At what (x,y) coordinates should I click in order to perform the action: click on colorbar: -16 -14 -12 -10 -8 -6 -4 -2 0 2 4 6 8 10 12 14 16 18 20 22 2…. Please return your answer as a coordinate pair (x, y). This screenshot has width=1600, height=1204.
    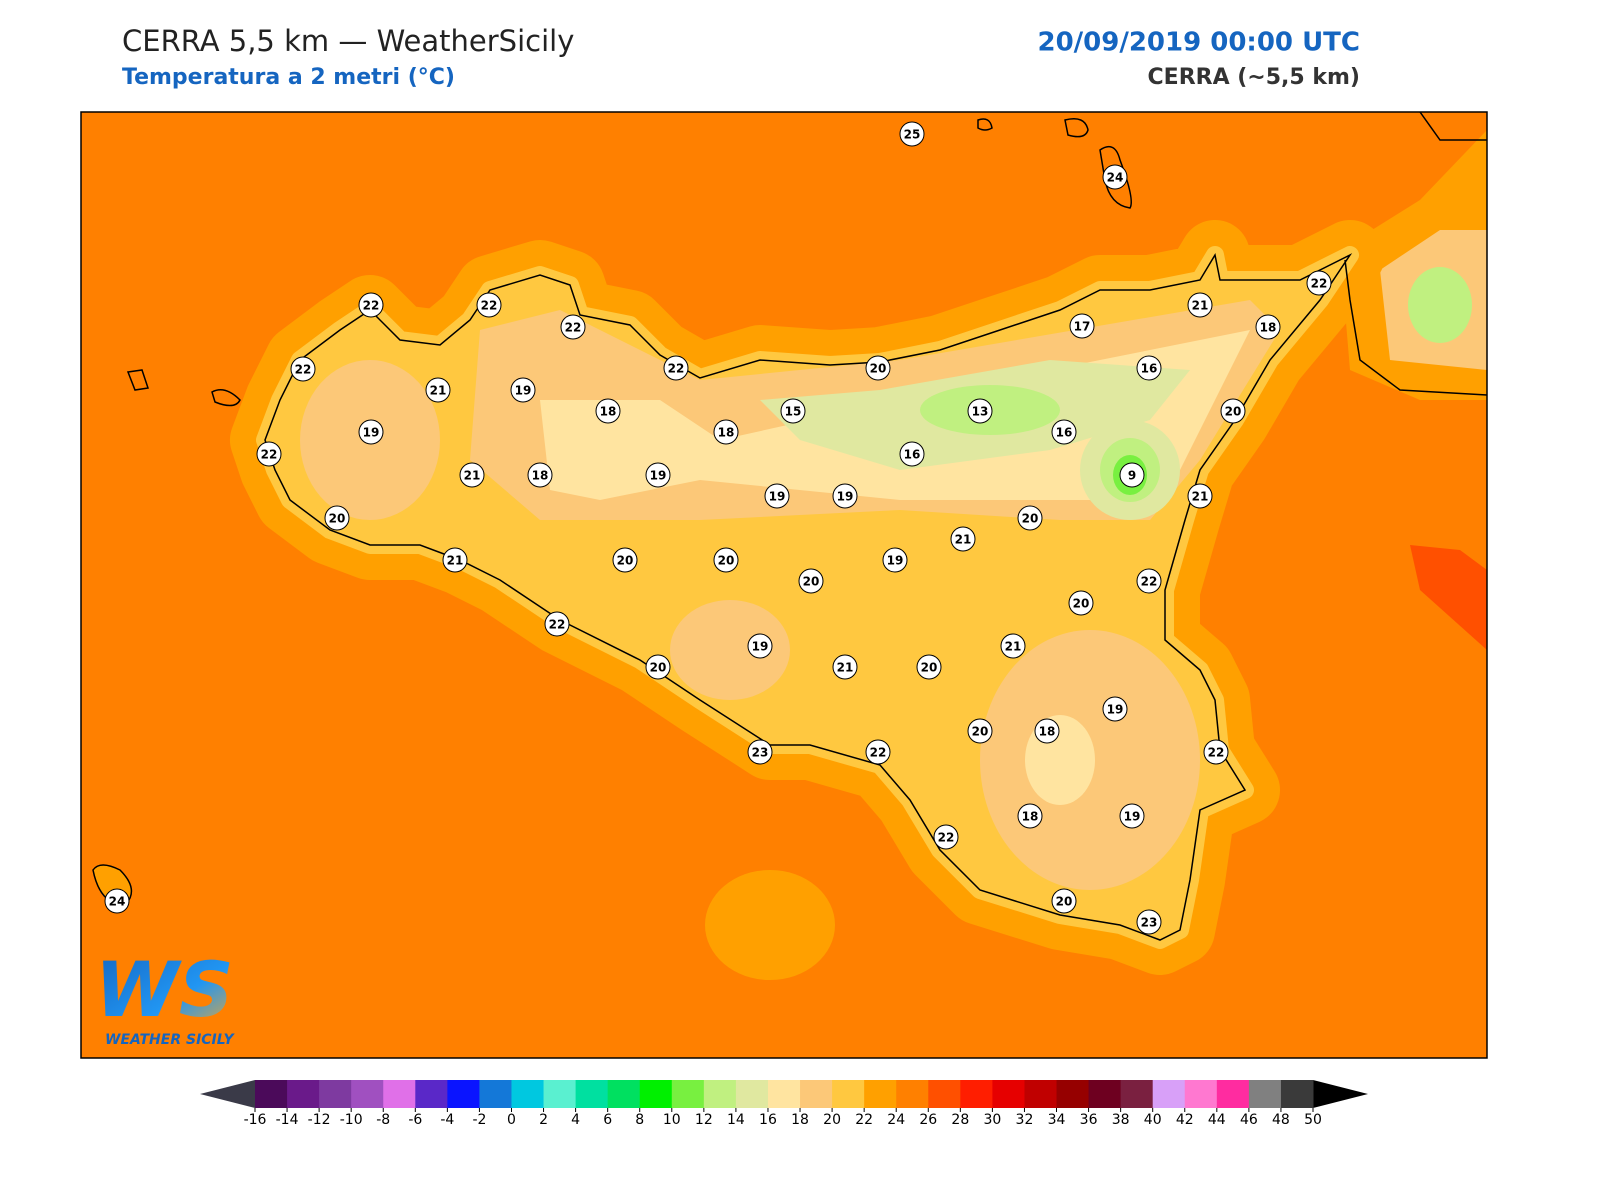
    Looking at the image, I should click on (784, 1104).